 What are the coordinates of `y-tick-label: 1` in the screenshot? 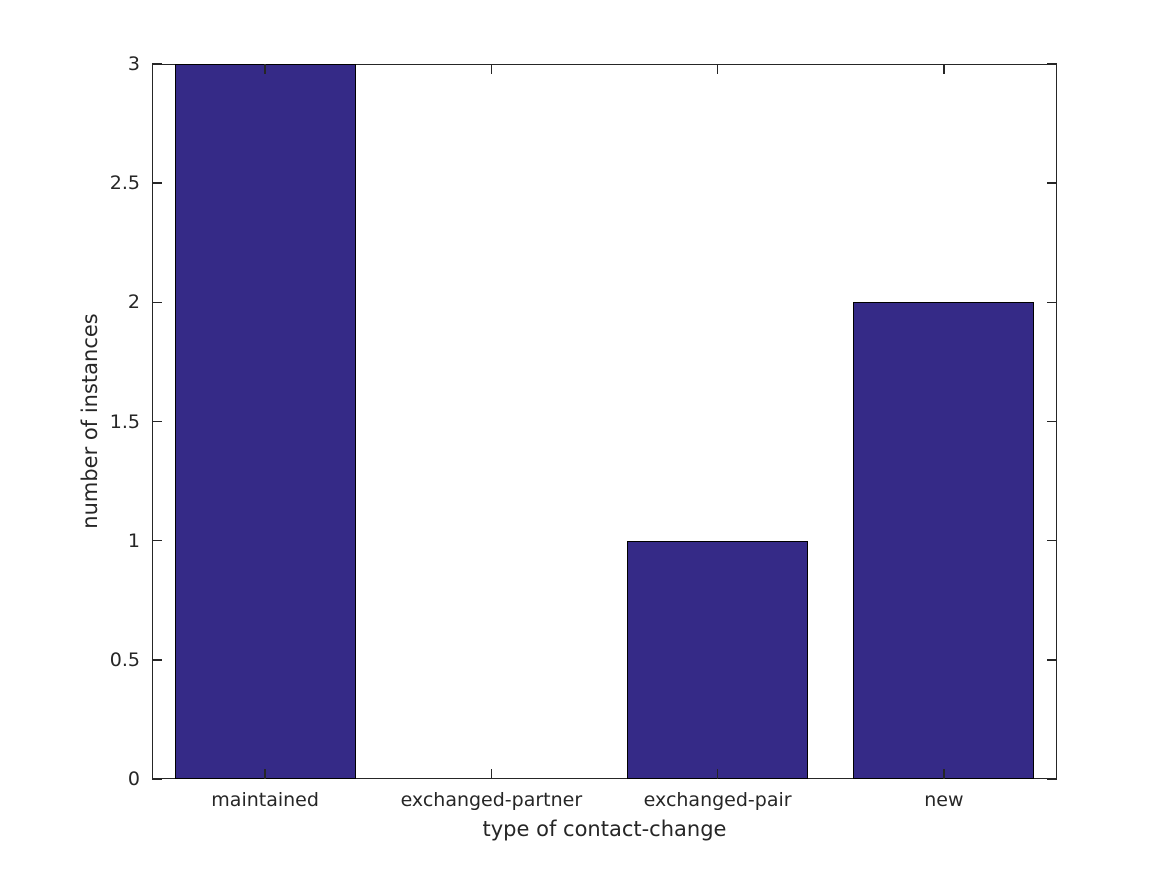 It's located at (133, 540).